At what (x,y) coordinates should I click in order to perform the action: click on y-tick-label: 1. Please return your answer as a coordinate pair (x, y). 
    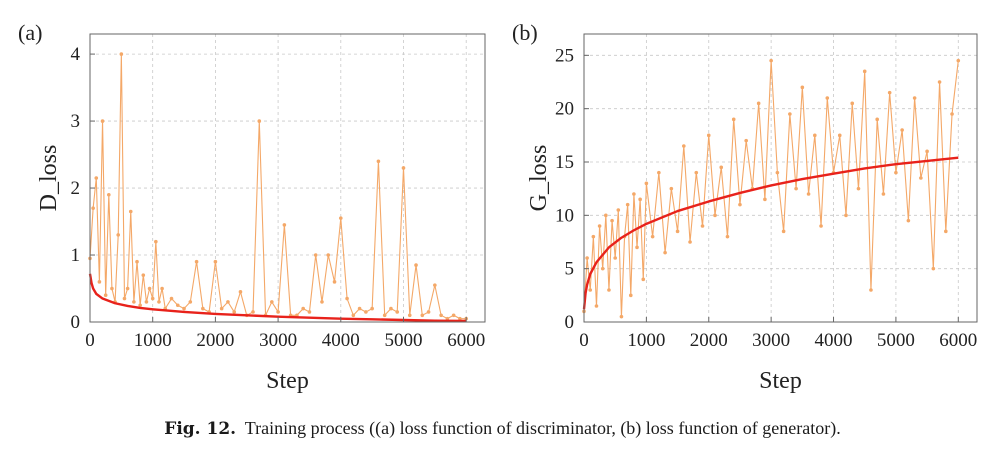
    Looking at the image, I should click on (76, 255).